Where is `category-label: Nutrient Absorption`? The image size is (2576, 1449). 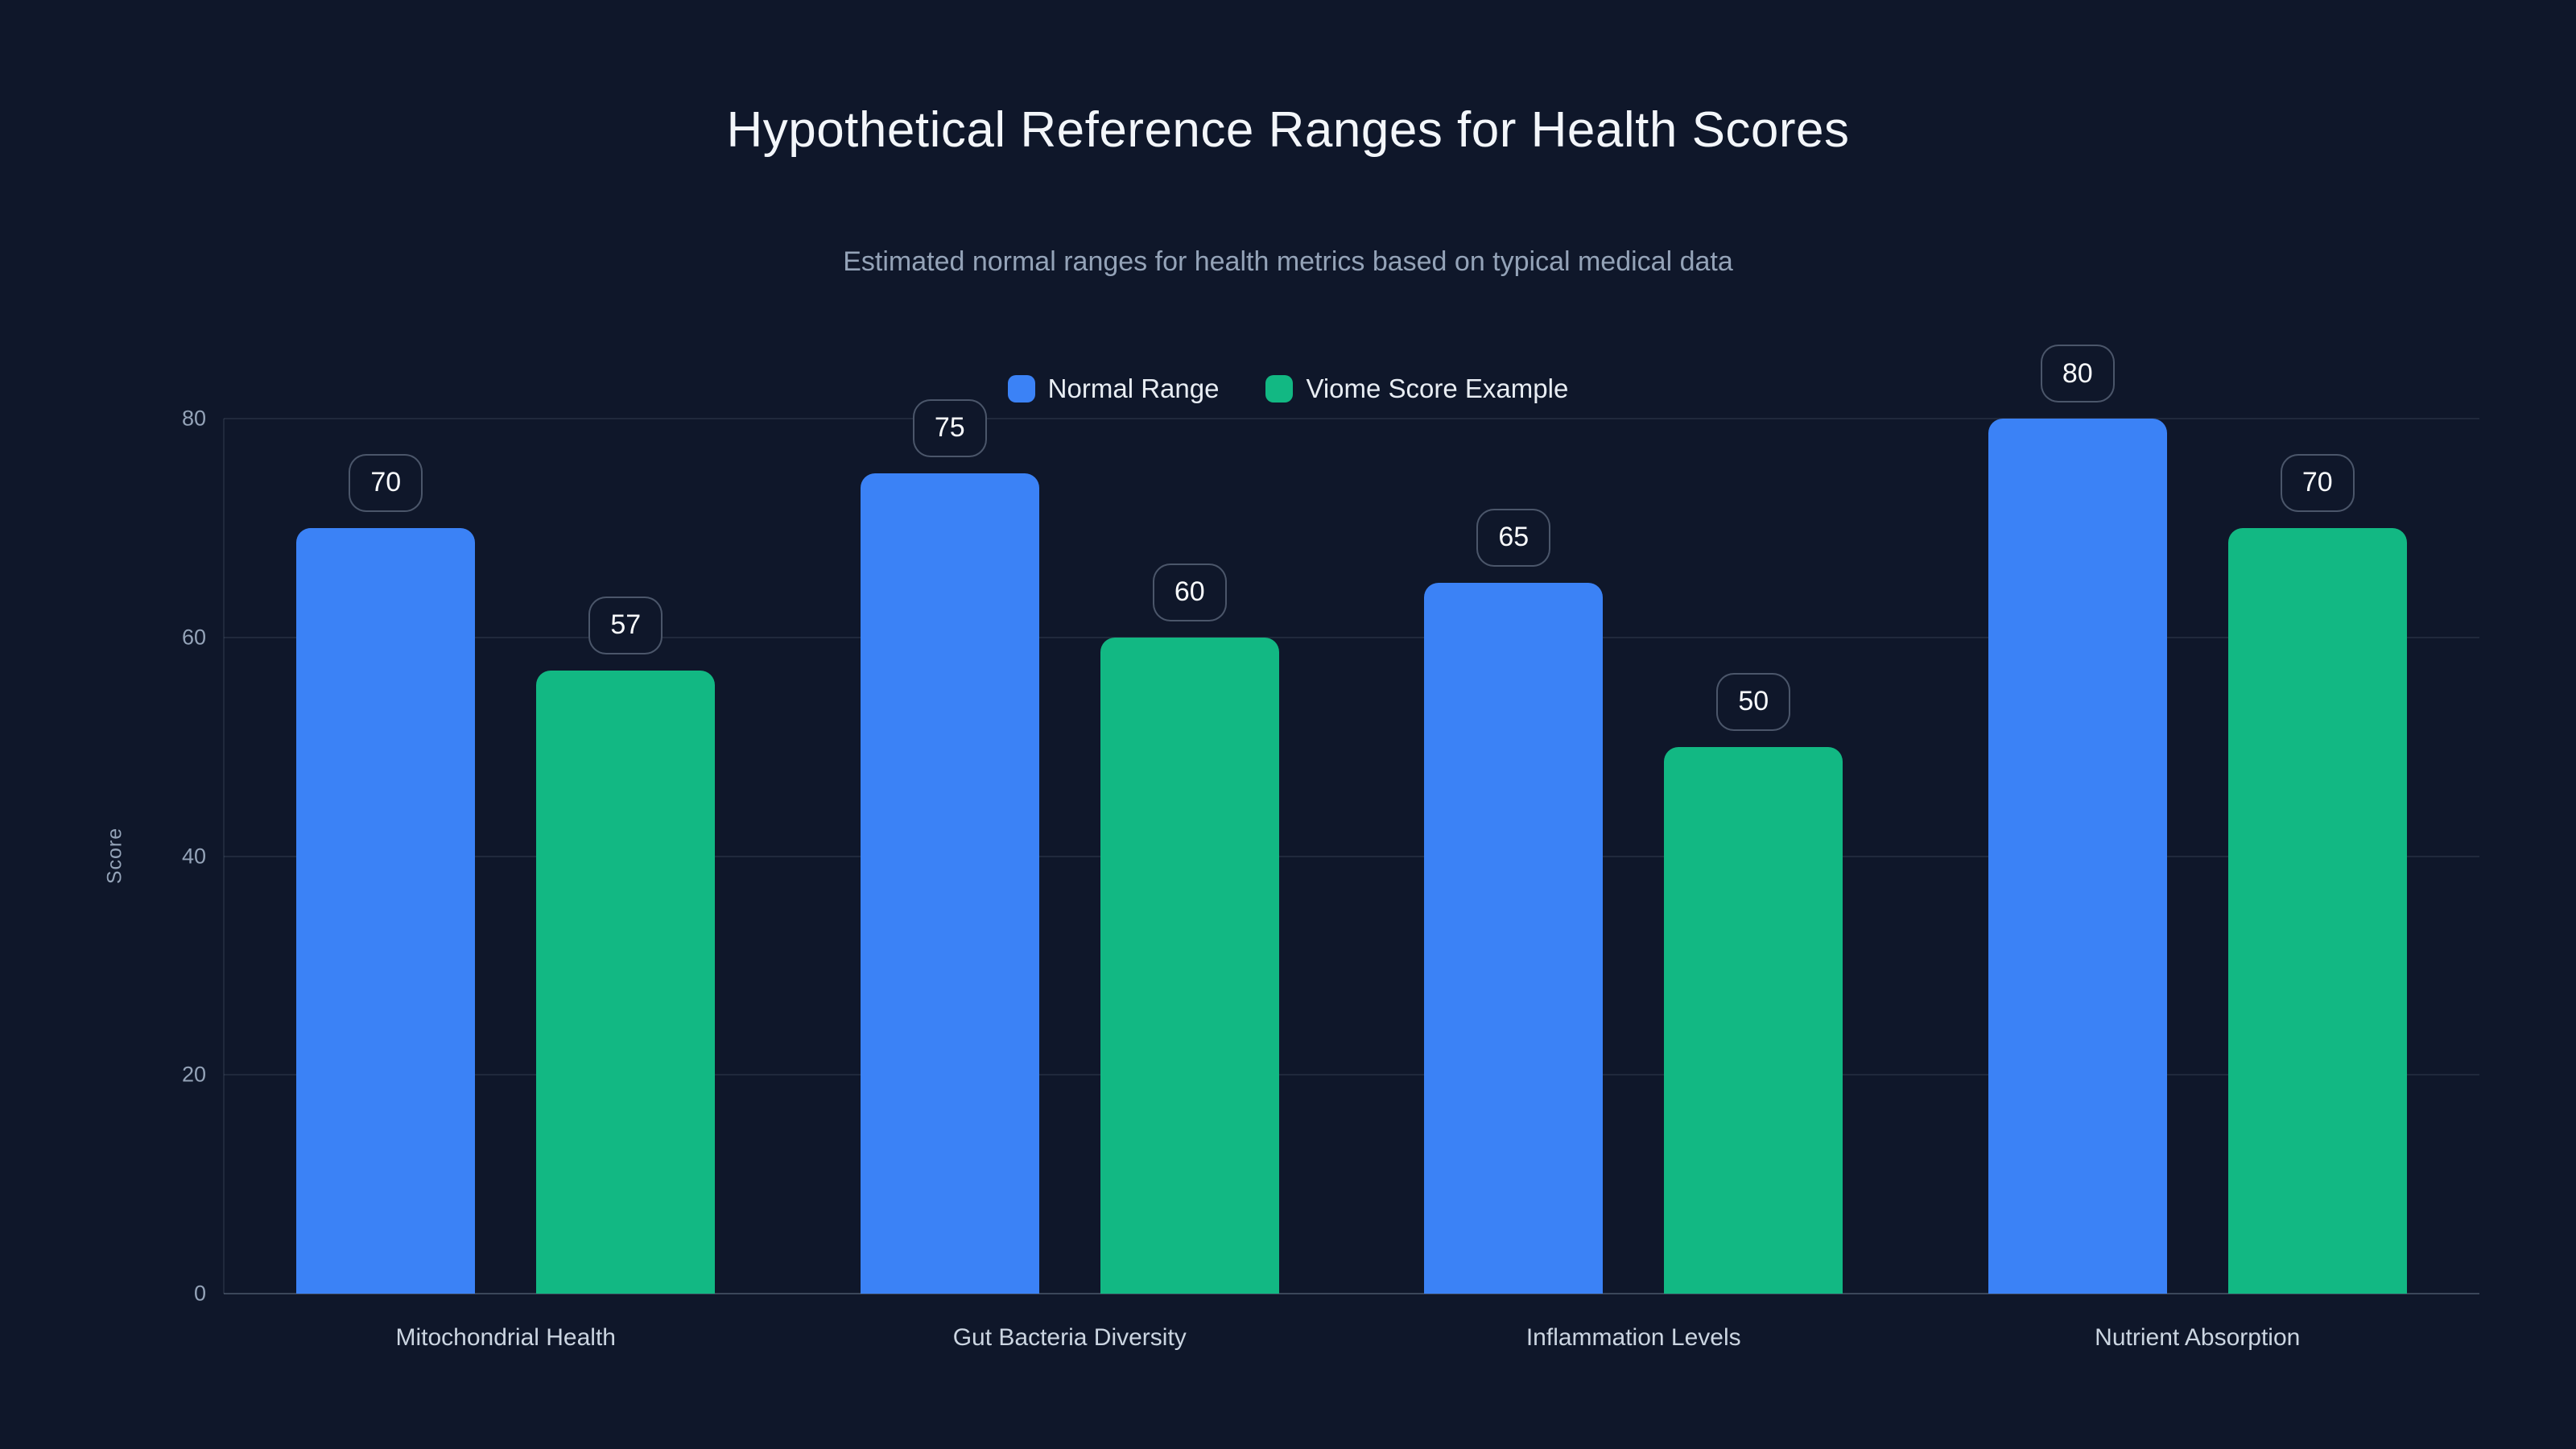 category-label: Nutrient Absorption is located at coordinates (2198, 1337).